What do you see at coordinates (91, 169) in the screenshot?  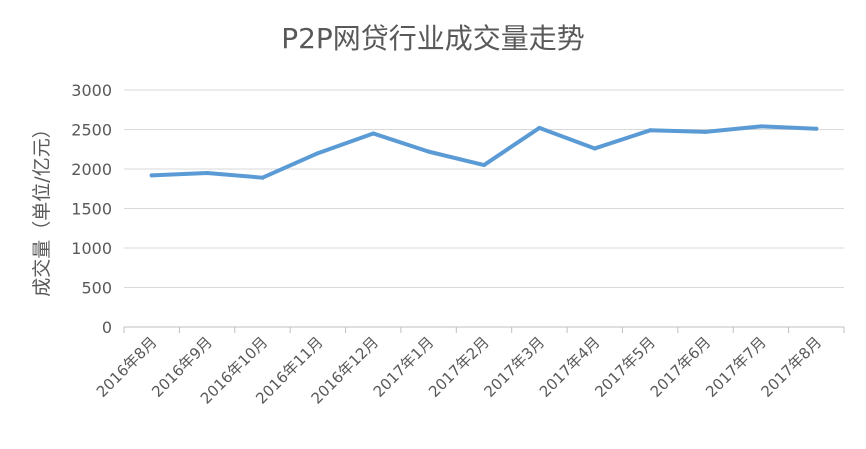 I see `y-tick-label: 2000` at bounding box center [91, 169].